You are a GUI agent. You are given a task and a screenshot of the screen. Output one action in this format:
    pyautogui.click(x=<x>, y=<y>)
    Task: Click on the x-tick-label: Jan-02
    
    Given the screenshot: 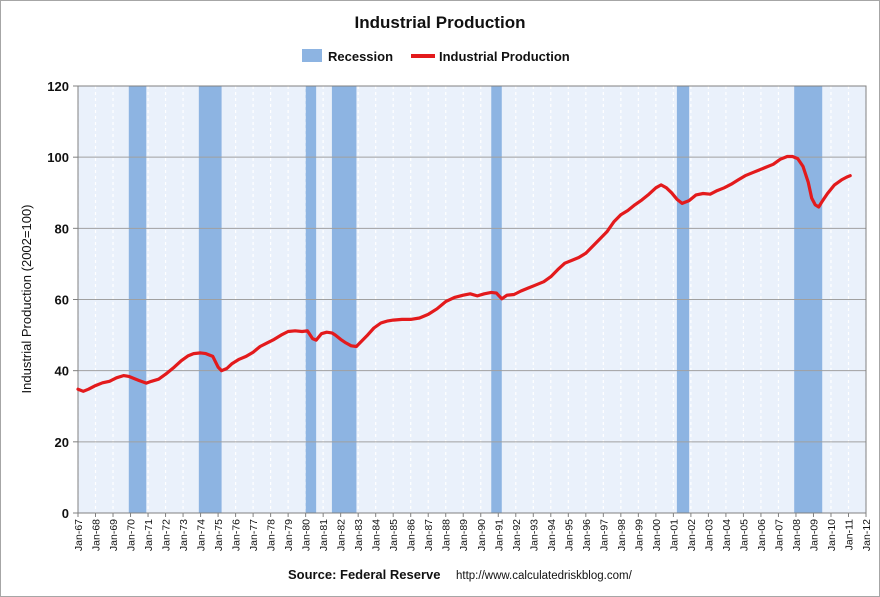 What is the action you would take?
    pyautogui.click(x=692, y=535)
    